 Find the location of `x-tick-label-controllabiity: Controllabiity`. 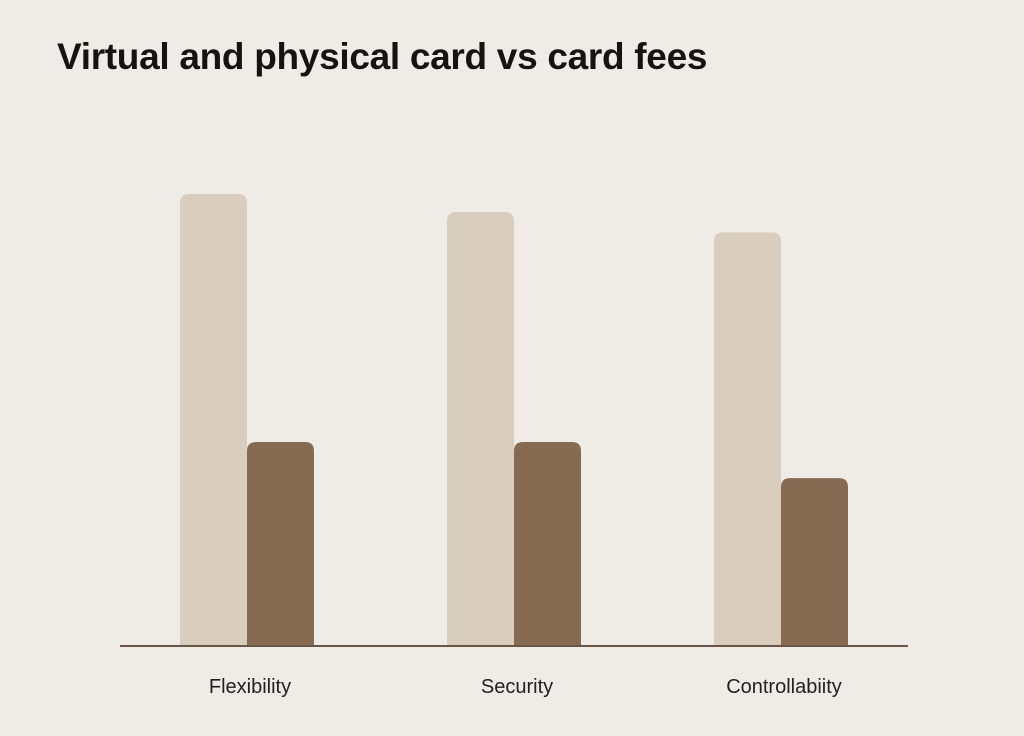

x-tick-label-controllabiity: Controllabiity is located at coordinates (784, 687).